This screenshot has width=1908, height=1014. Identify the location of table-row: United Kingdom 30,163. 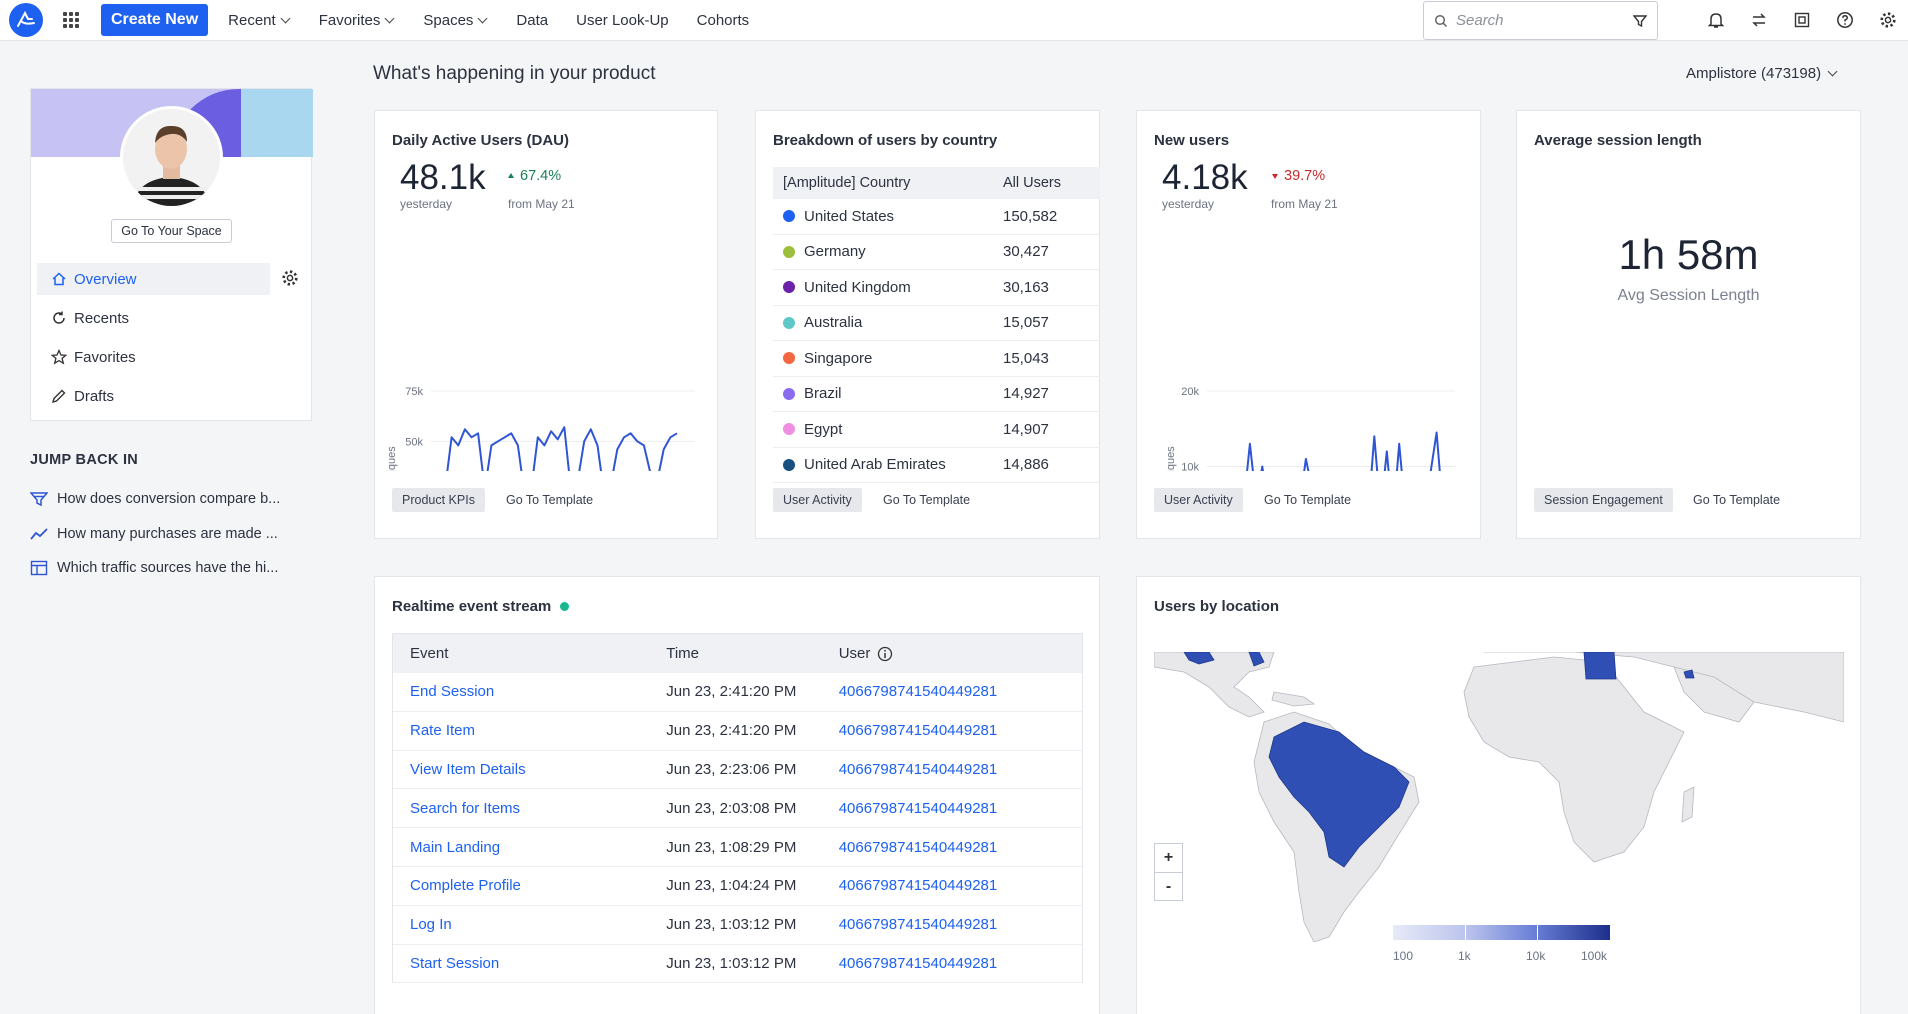
(936, 288).